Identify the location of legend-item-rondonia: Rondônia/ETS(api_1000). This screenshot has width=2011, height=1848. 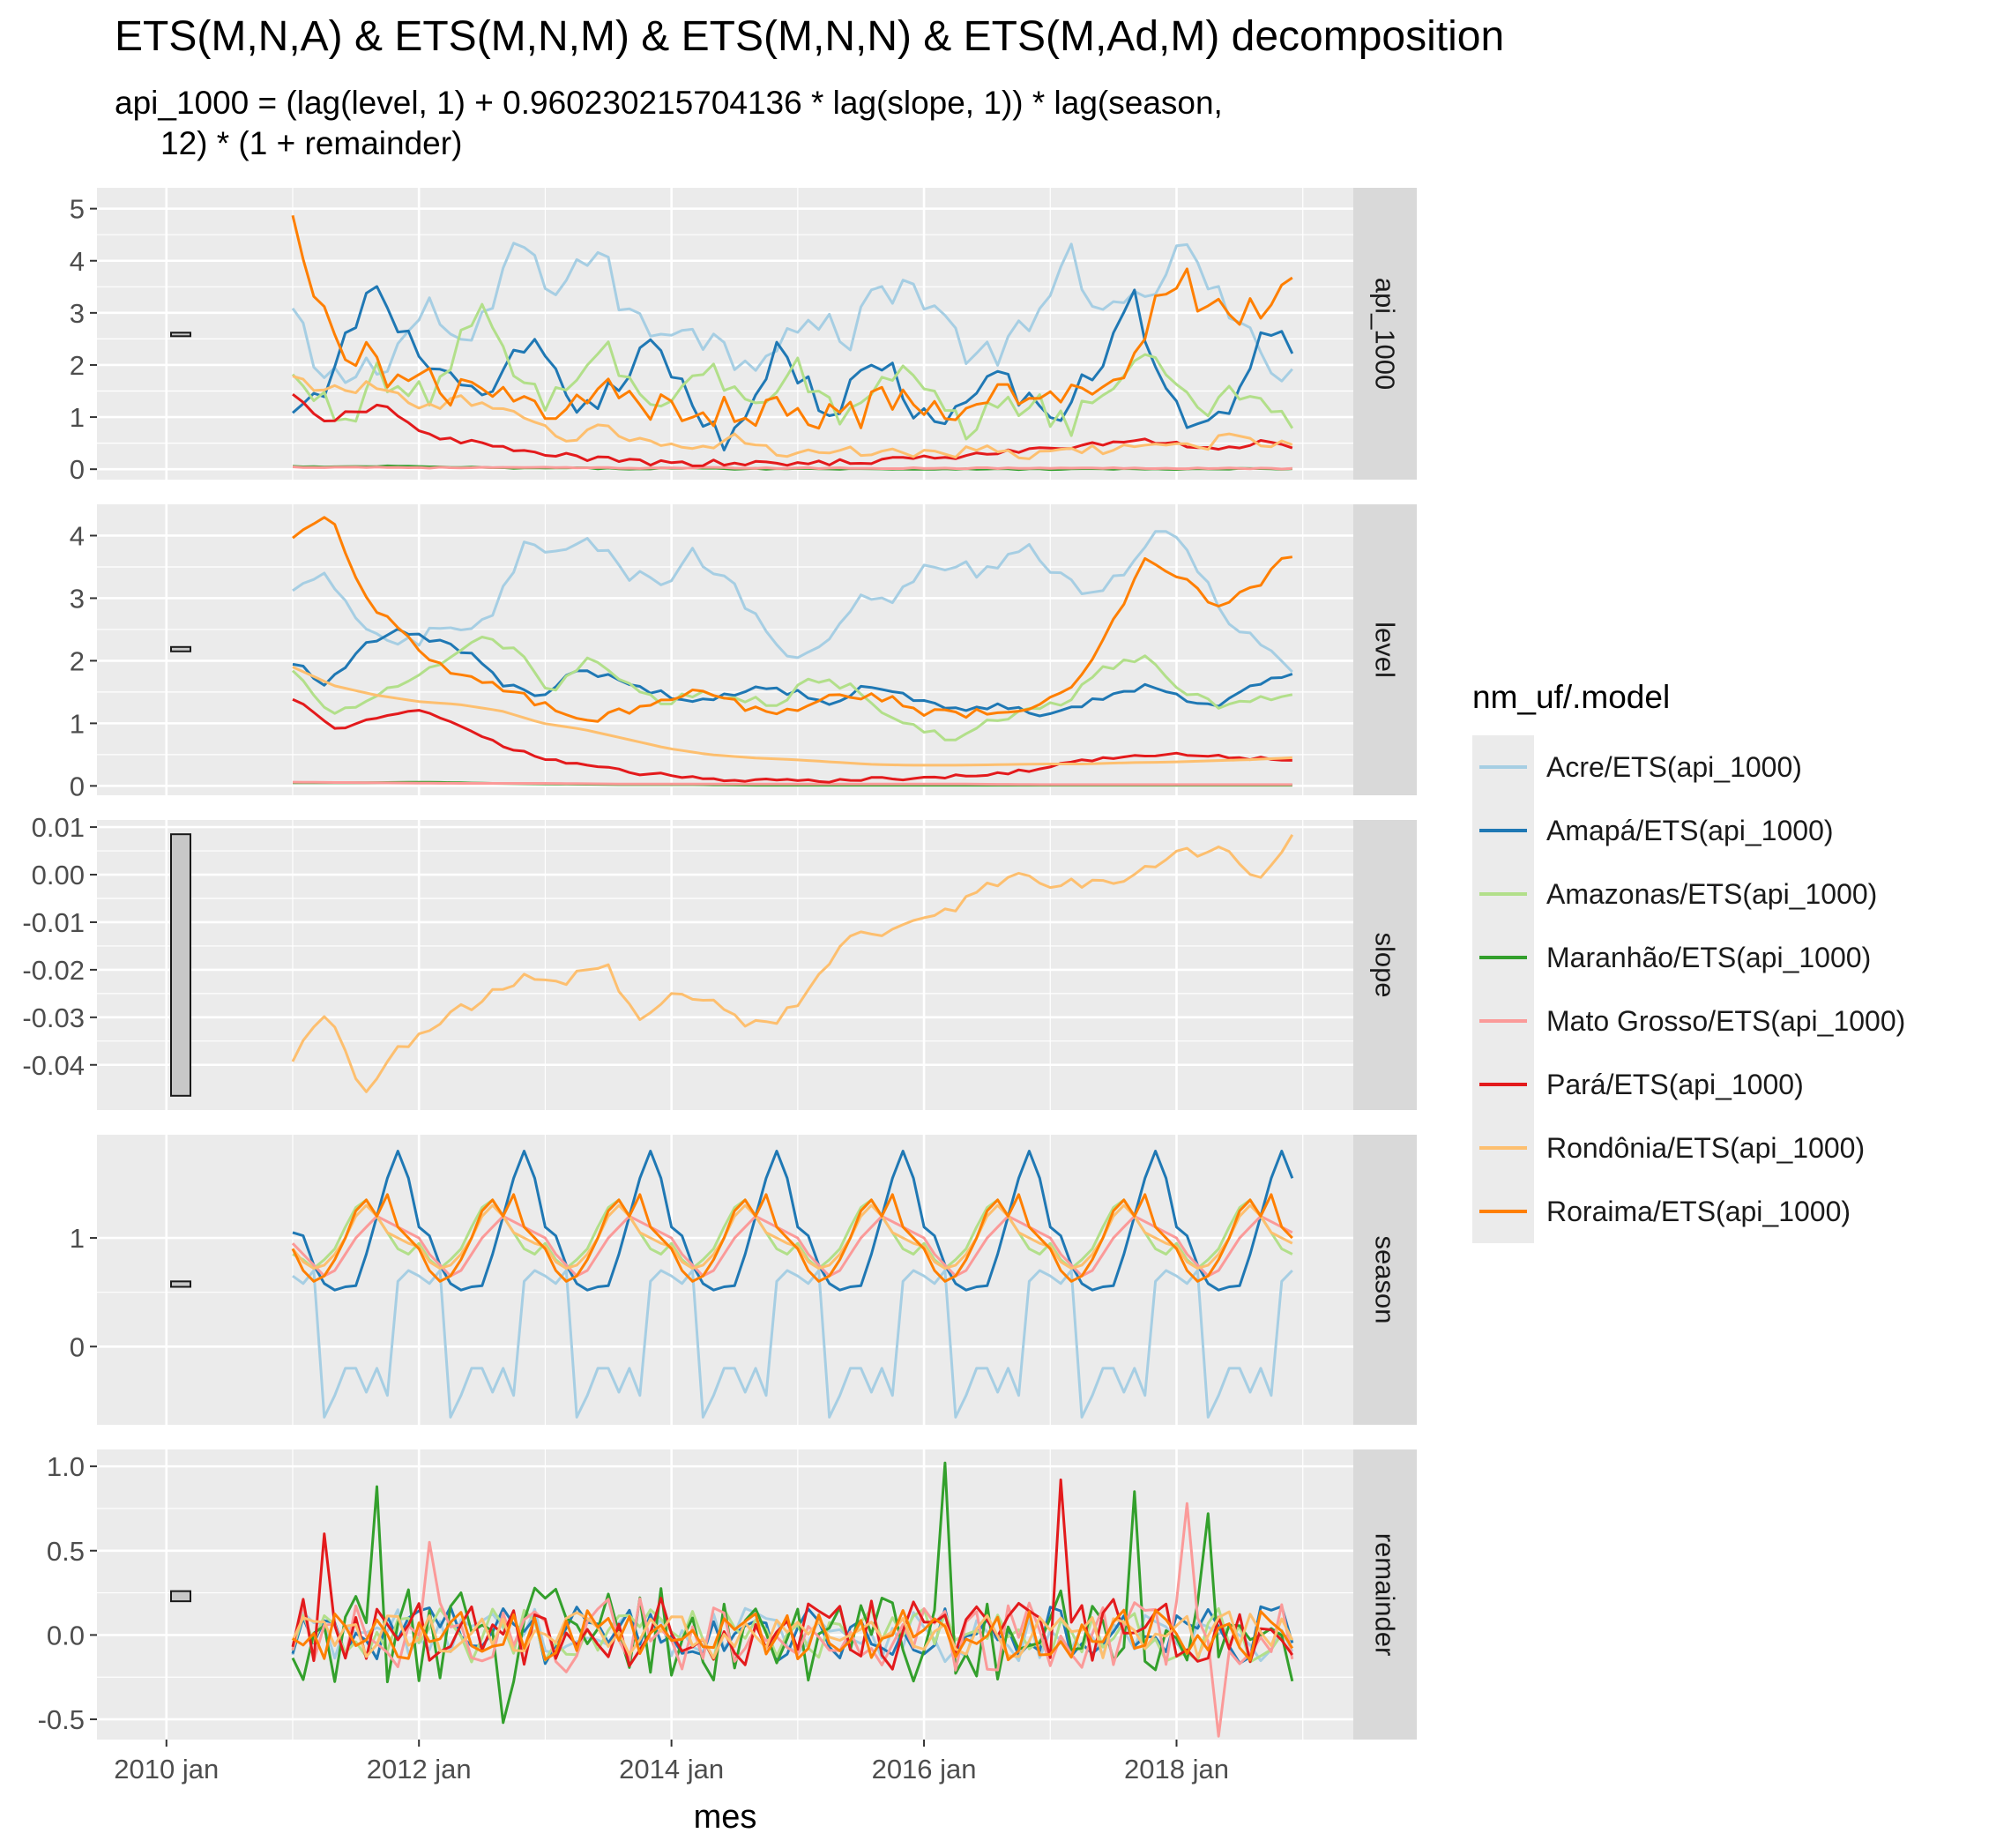
(1688, 1148).